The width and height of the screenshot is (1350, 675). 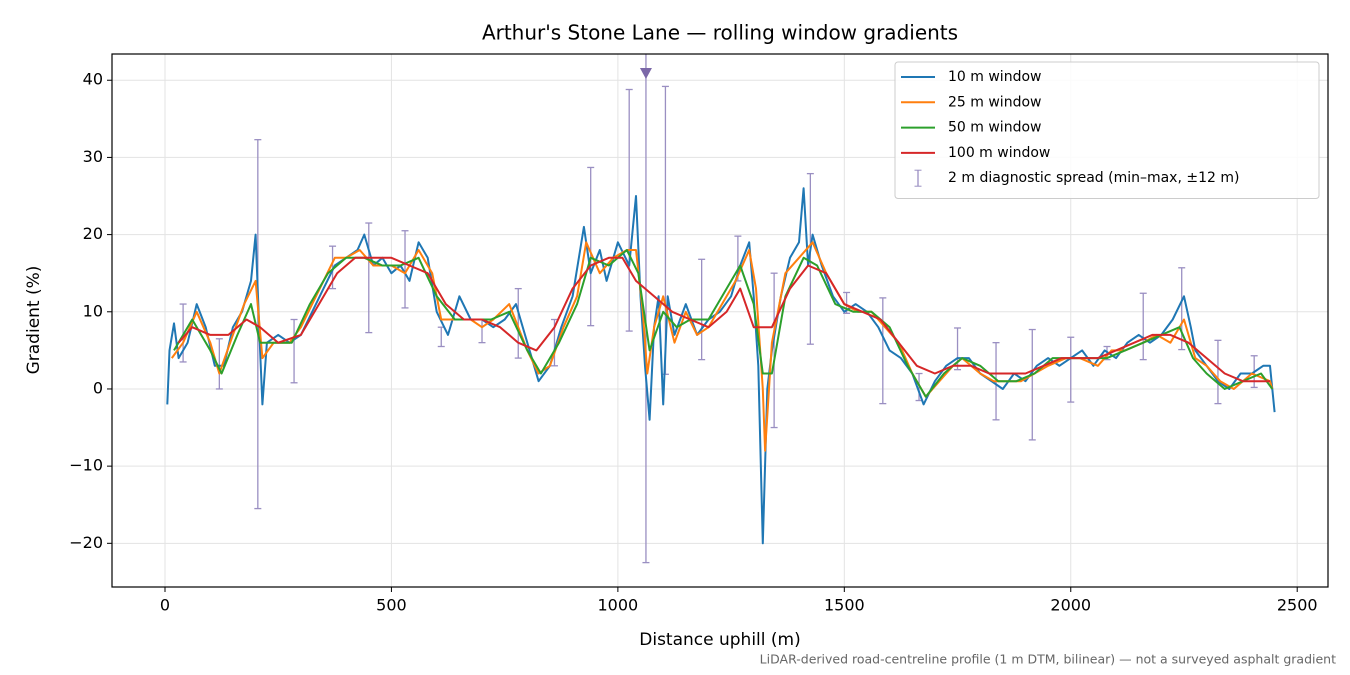 What do you see at coordinates (165, 605) in the screenshot?
I see `x-tick-label: 0` at bounding box center [165, 605].